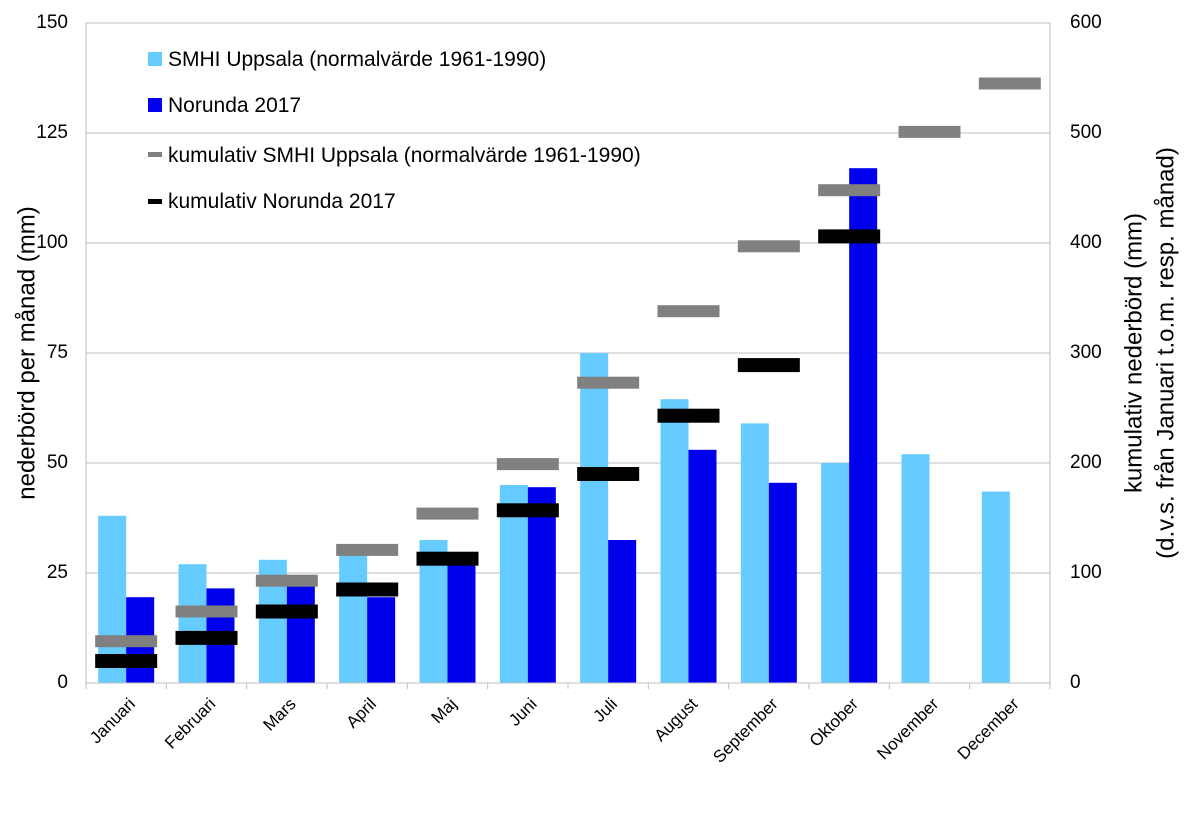 Image resolution: width=1200 pixels, height=827 pixels. What do you see at coordinates (834, 722) in the screenshot?
I see `category-label-9: Oktober` at bounding box center [834, 722].